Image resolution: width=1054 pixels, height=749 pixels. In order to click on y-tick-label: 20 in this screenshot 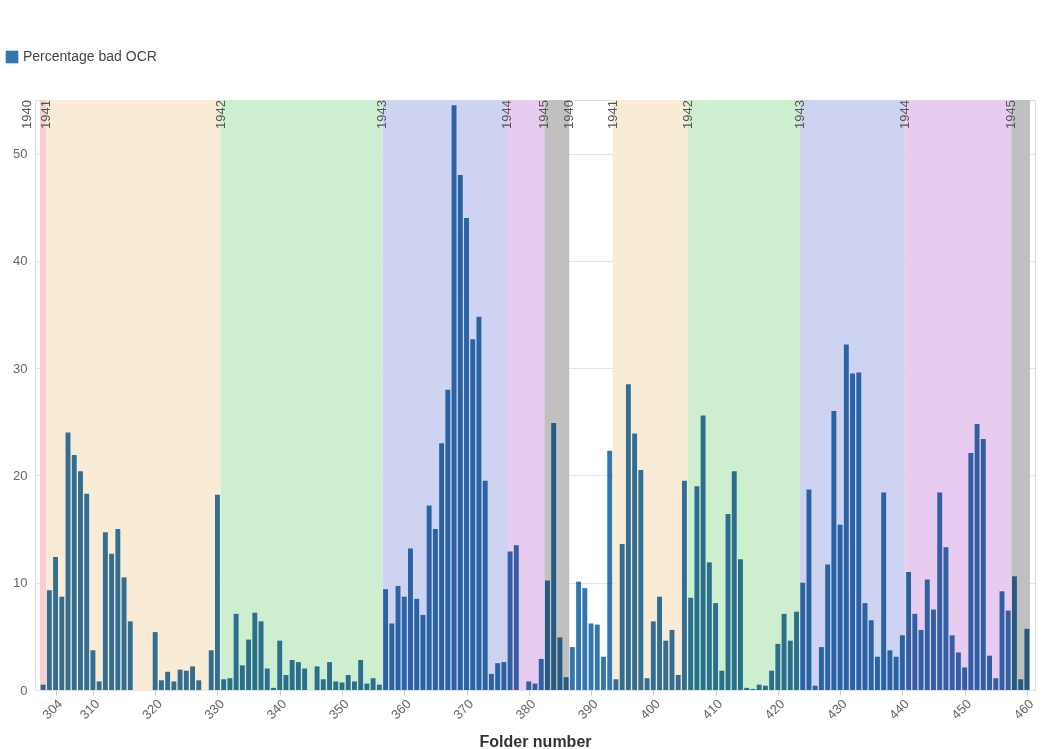, I will do `click(20, 475)`.